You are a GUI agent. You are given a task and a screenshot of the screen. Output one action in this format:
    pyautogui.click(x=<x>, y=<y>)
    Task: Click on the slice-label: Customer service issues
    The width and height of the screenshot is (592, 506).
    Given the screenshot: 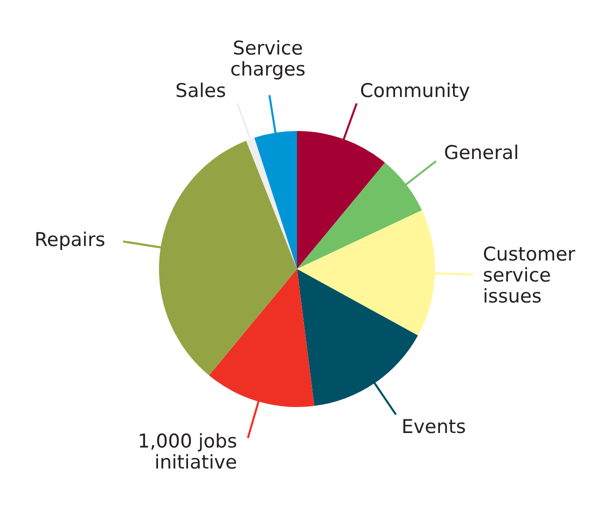 What is the action you would take?
    pyautogui.click(x=529, y=276)
    